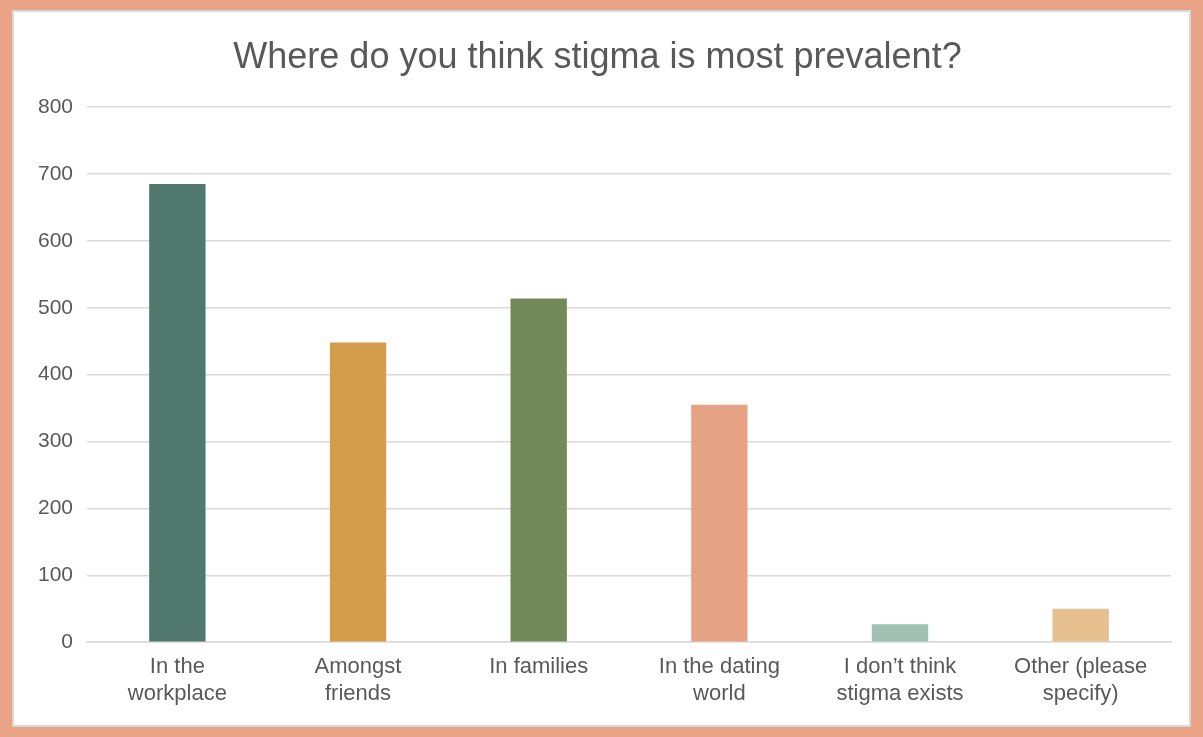 This screenshot has height=737, width=1203. I want to click on y-tick-label: 700, so click(55, 172).